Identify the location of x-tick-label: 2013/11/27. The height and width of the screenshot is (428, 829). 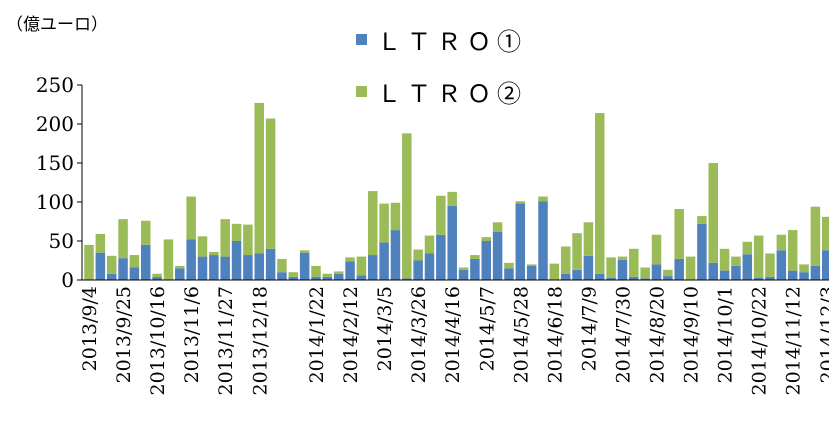
(226, 341).